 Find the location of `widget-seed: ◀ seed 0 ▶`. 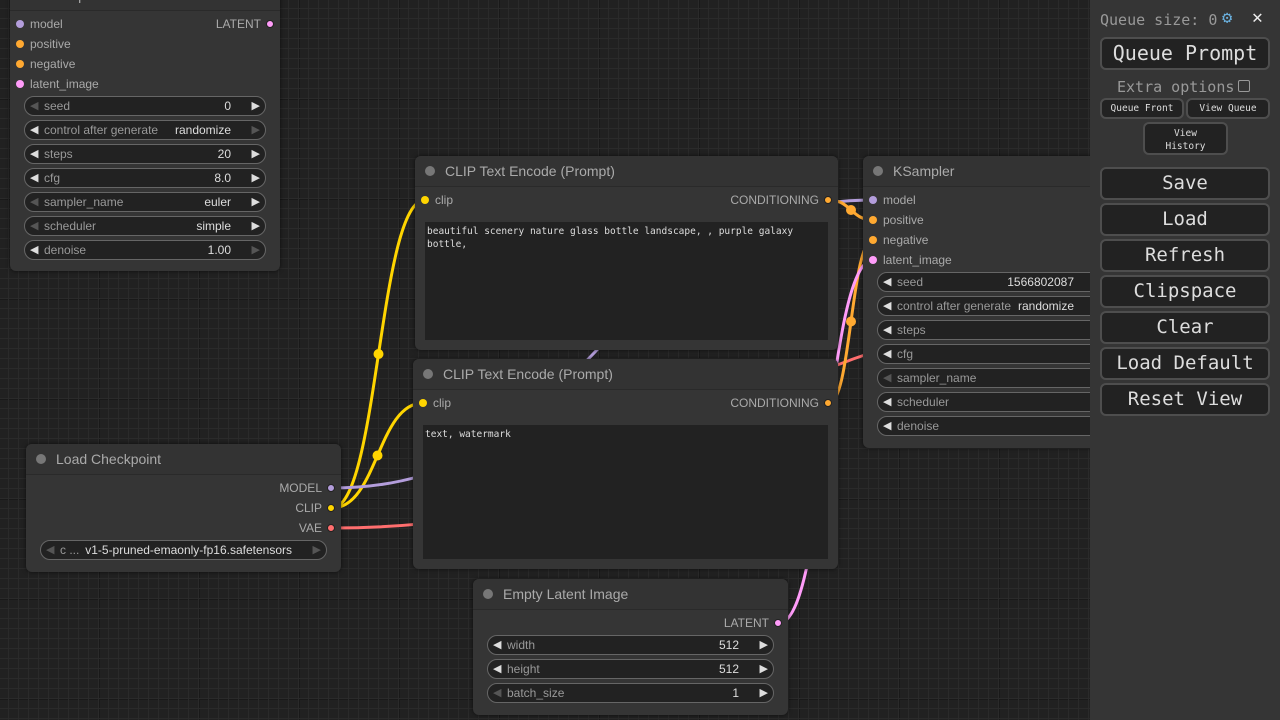

widget-seed: ◀ seed 0 ▶ is located at coordinates (145, 106).